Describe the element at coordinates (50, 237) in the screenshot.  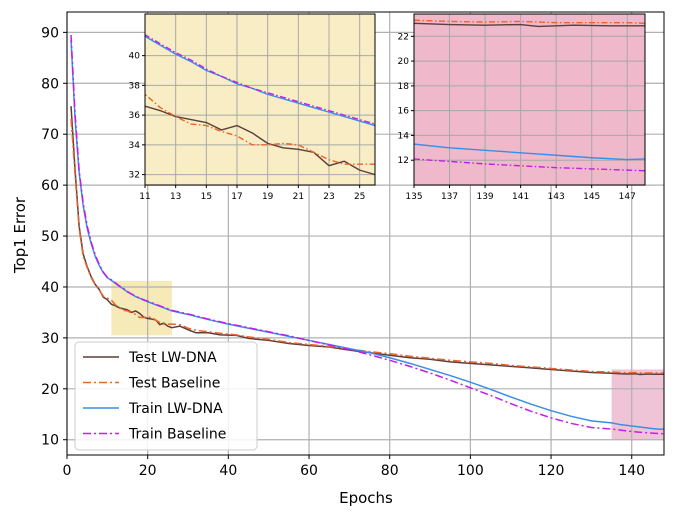
I see `y-tick-label: 50` at that location.